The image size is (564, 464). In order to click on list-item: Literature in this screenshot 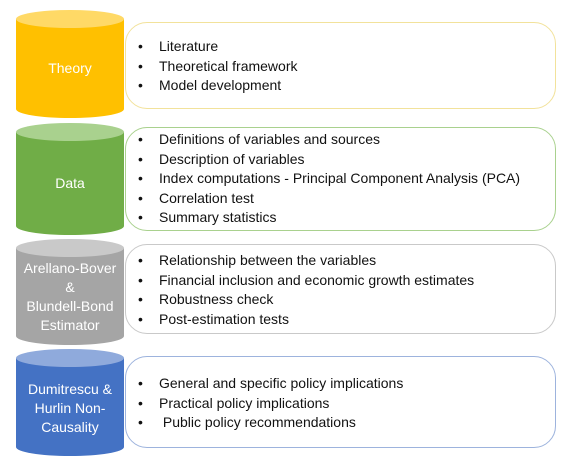, I will do `click(340, 47)`.